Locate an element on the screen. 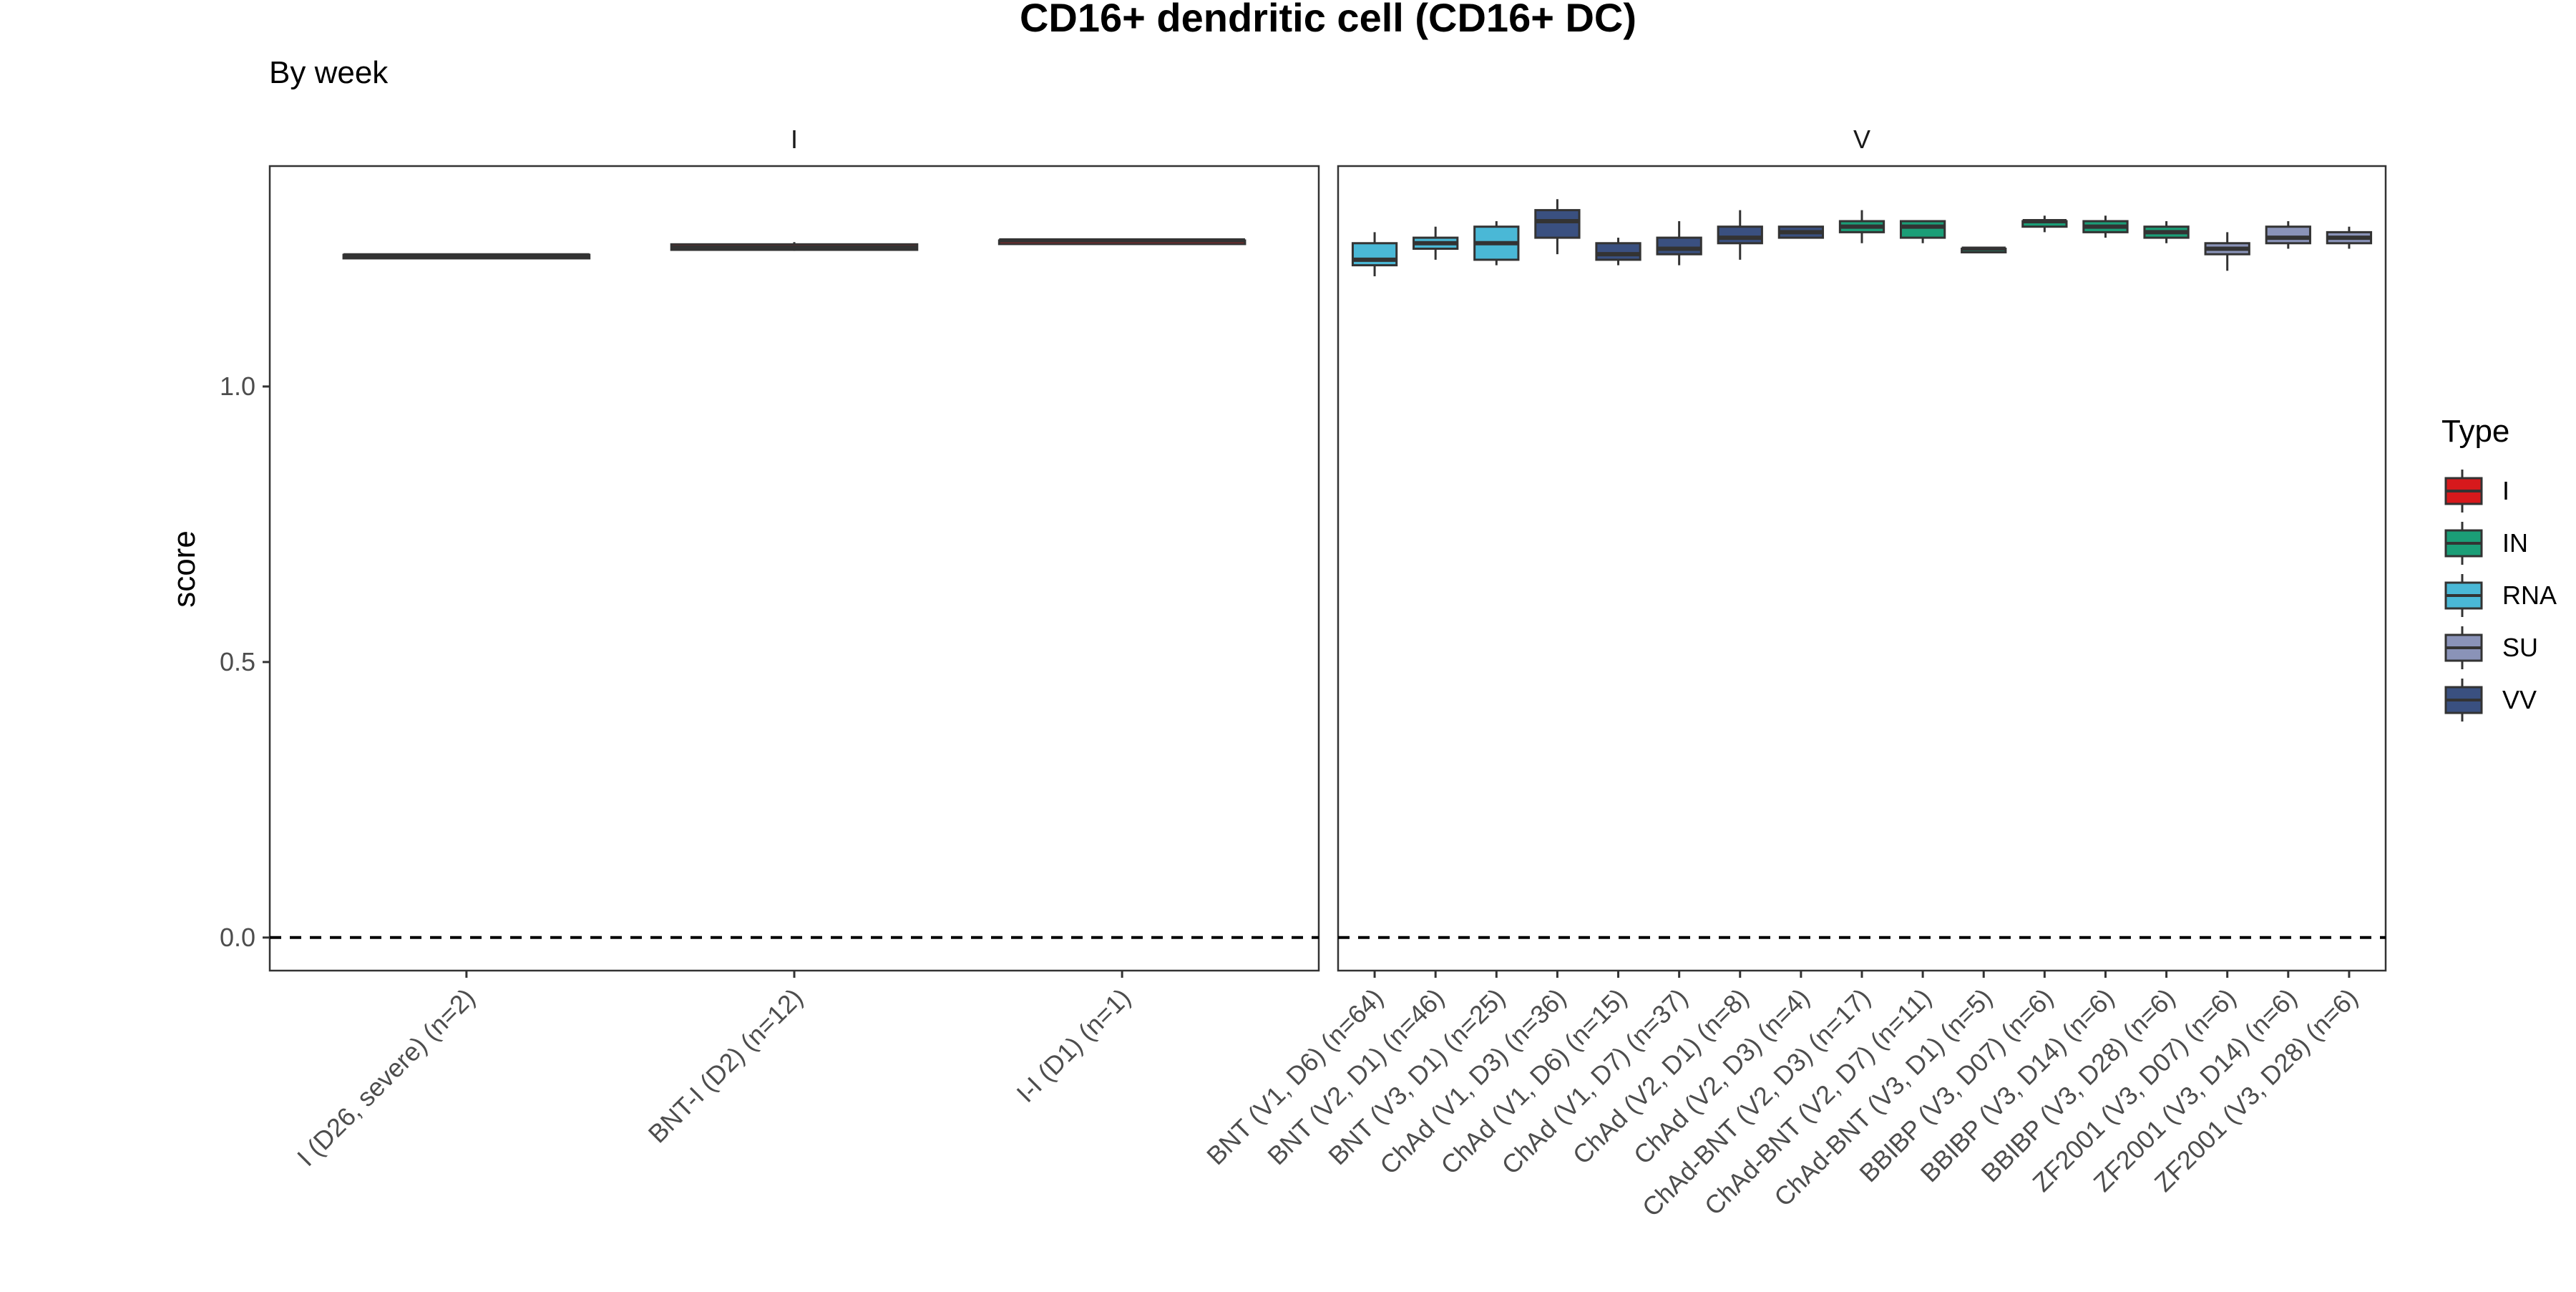 This screenshot has width=2576, height=1292. legend-label: SU is located at coordinates (2520, 647).